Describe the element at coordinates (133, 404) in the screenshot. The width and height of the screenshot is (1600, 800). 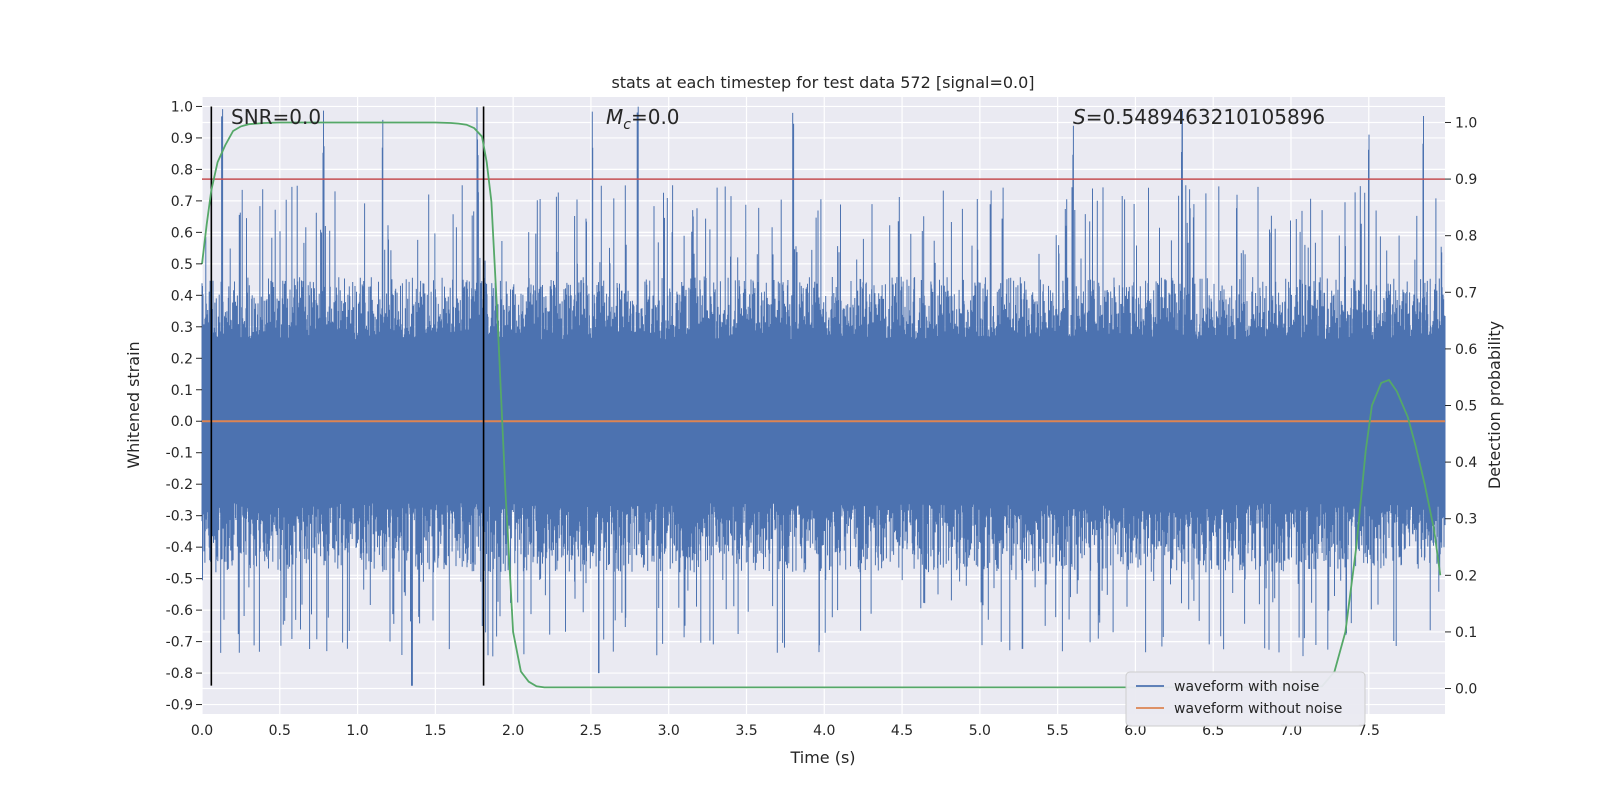
I see `y-axis-label: Whitened strain` at that location.